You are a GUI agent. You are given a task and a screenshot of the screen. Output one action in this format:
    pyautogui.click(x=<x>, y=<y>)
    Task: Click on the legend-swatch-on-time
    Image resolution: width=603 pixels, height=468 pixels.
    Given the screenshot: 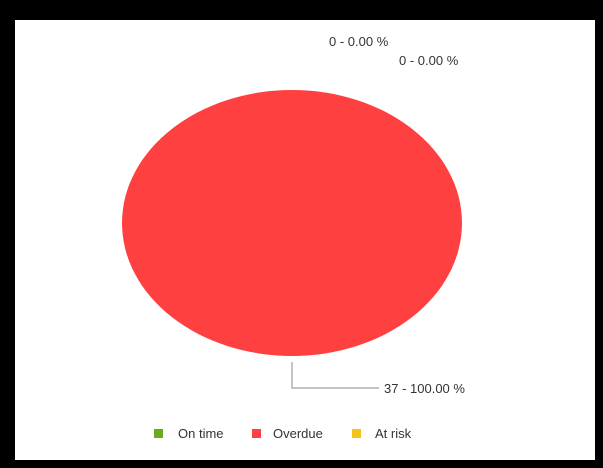 What is the action you would take?
    pyautogui.click(x=158, y=433)
    